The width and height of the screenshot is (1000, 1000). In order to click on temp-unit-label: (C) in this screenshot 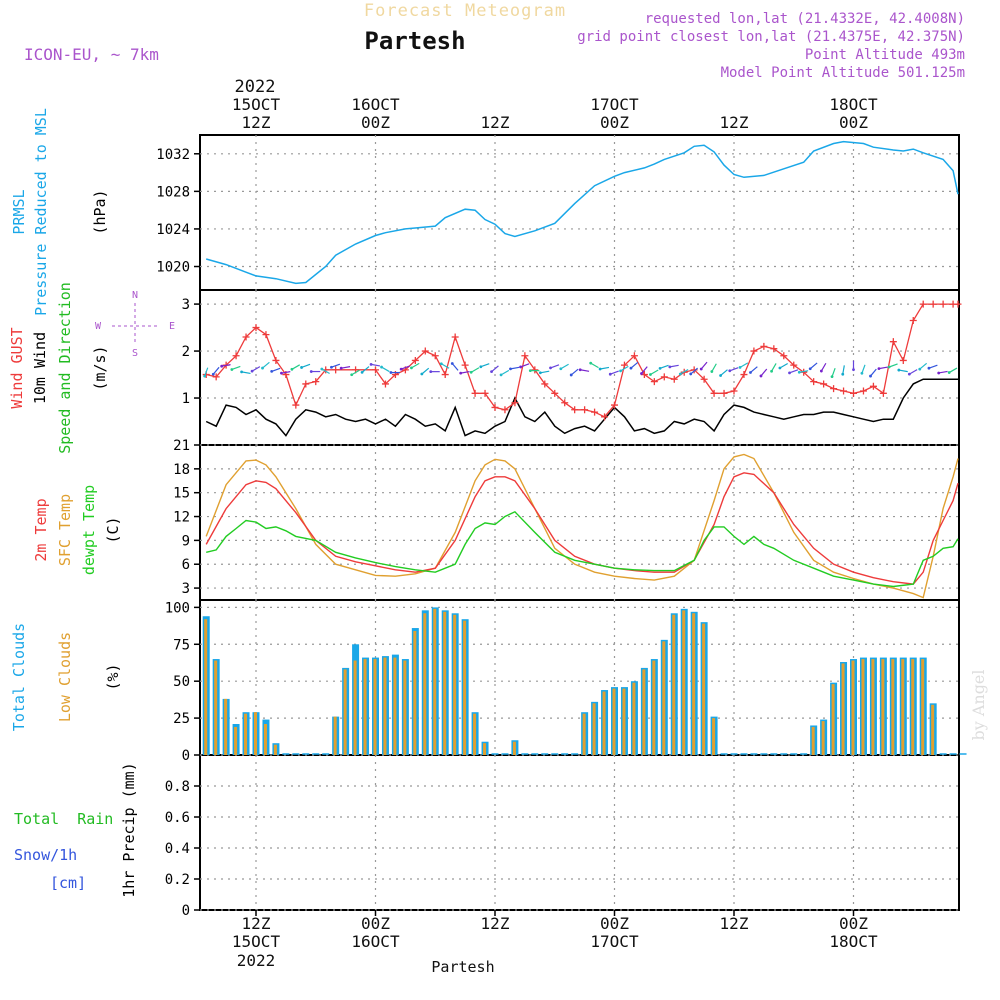, I will do `click(113, 529)`.